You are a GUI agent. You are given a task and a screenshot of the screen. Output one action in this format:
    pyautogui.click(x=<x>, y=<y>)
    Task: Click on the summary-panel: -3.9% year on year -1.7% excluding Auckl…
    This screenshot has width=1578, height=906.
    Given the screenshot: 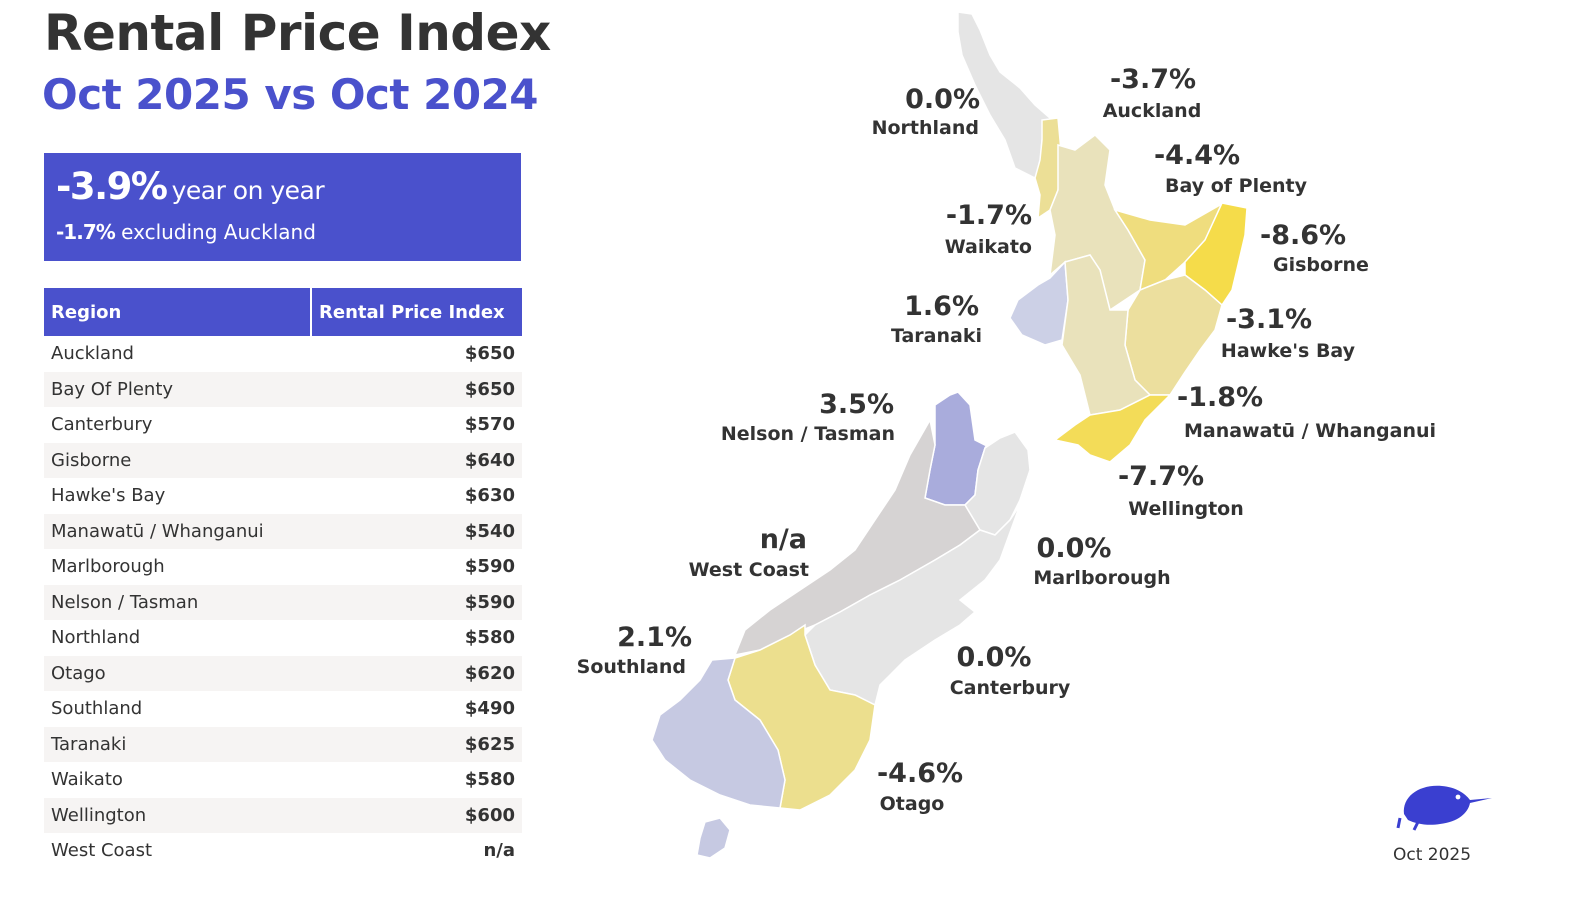 What is the action you would take?
    pyautogui.click(x=282, y=207)
    